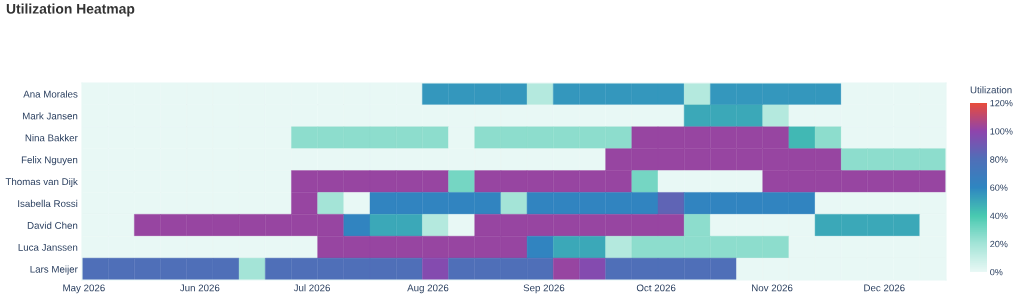  What do you see at coordinates (50, 94) in the screenshot?
I see `y-tick-label: Ana Morales` at bounding box center [50, 94].